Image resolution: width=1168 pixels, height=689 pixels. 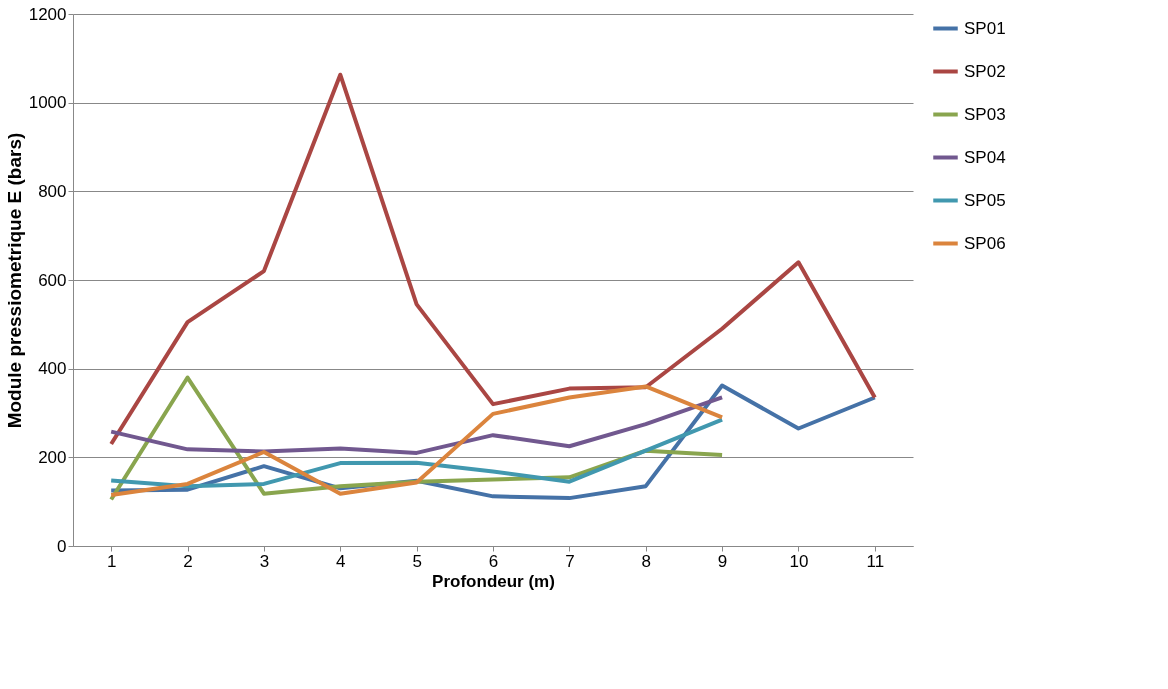 What do you see at coordinates (14, 280) in the screenshot?
I see `y-axis-title: Module pressiometrique E (bars)` at bounding box center [14, 280].